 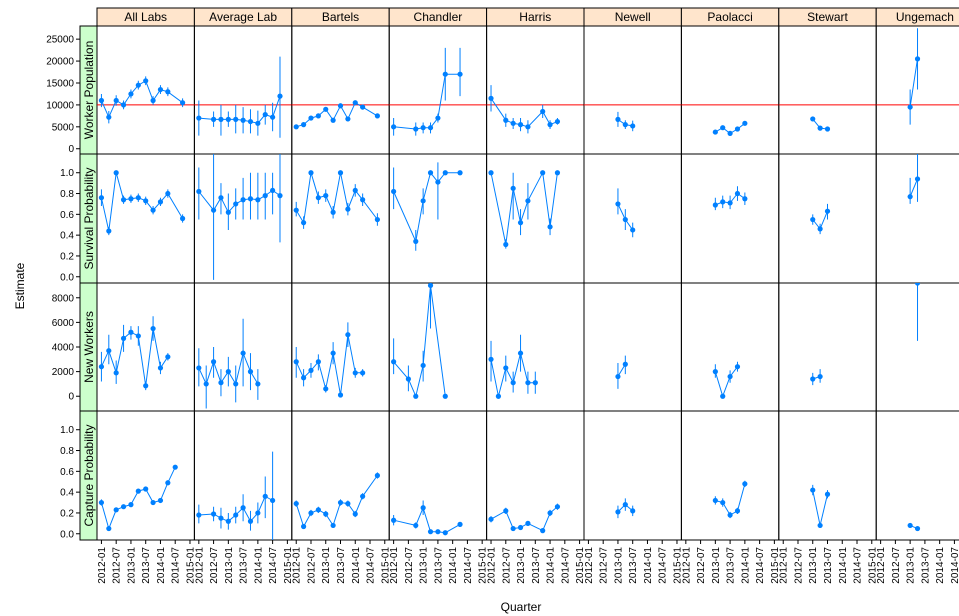 I want to click on y-tick-label: 0.6, so click(x=67, y=472).